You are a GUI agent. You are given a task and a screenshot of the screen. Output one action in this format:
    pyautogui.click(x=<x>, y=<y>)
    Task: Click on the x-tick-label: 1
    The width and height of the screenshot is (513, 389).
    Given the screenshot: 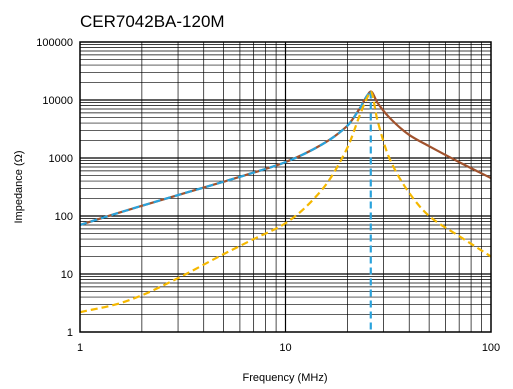 What is the action you would take?
    pyautogui.click(x=80, y=348)
    